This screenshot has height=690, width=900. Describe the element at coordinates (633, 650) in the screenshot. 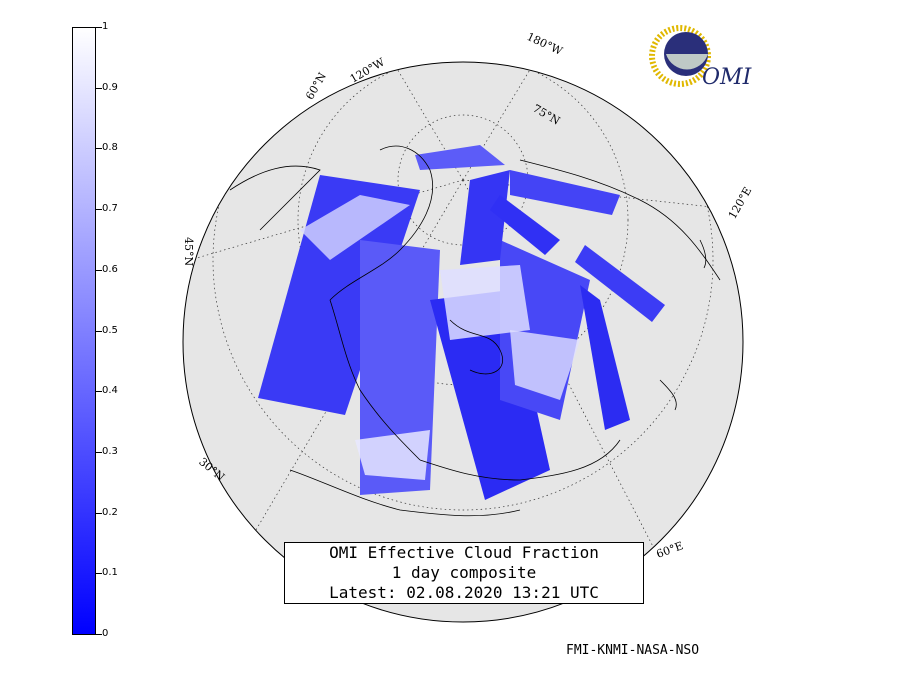

I see `credit-text: FMI-KNMI-NASA-NSO` at that location.